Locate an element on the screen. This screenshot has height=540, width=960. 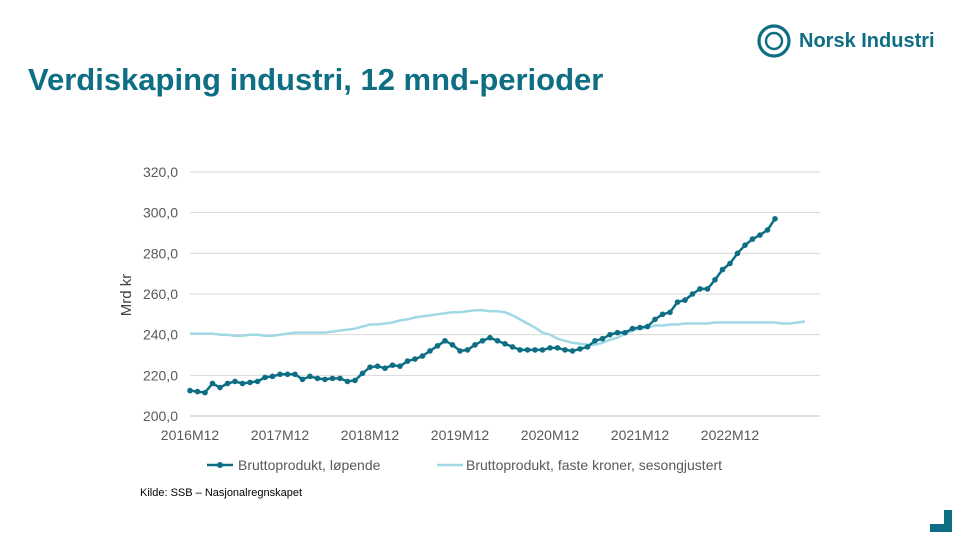
x-tick-label: 2020M12 is located at coordinates (550, 435).